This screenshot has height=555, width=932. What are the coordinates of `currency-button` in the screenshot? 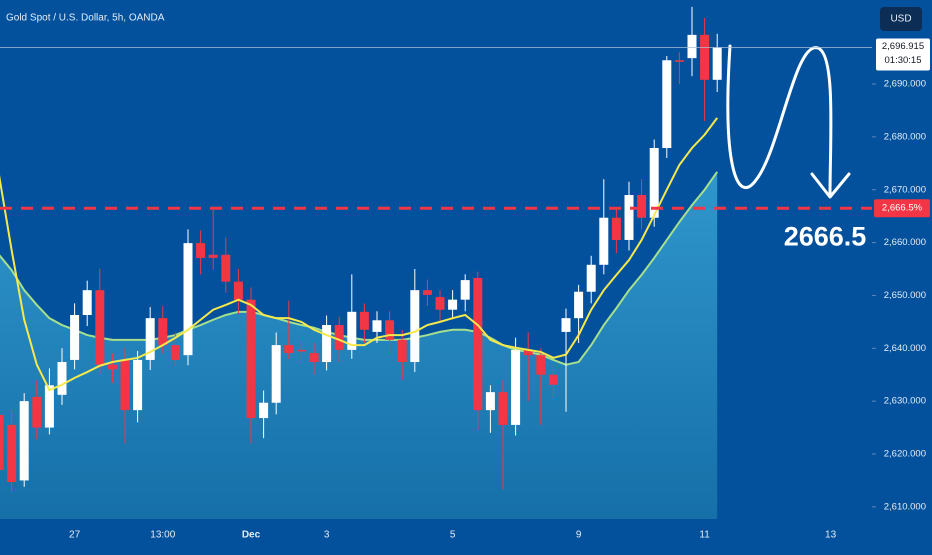 It's located at (901, 19).